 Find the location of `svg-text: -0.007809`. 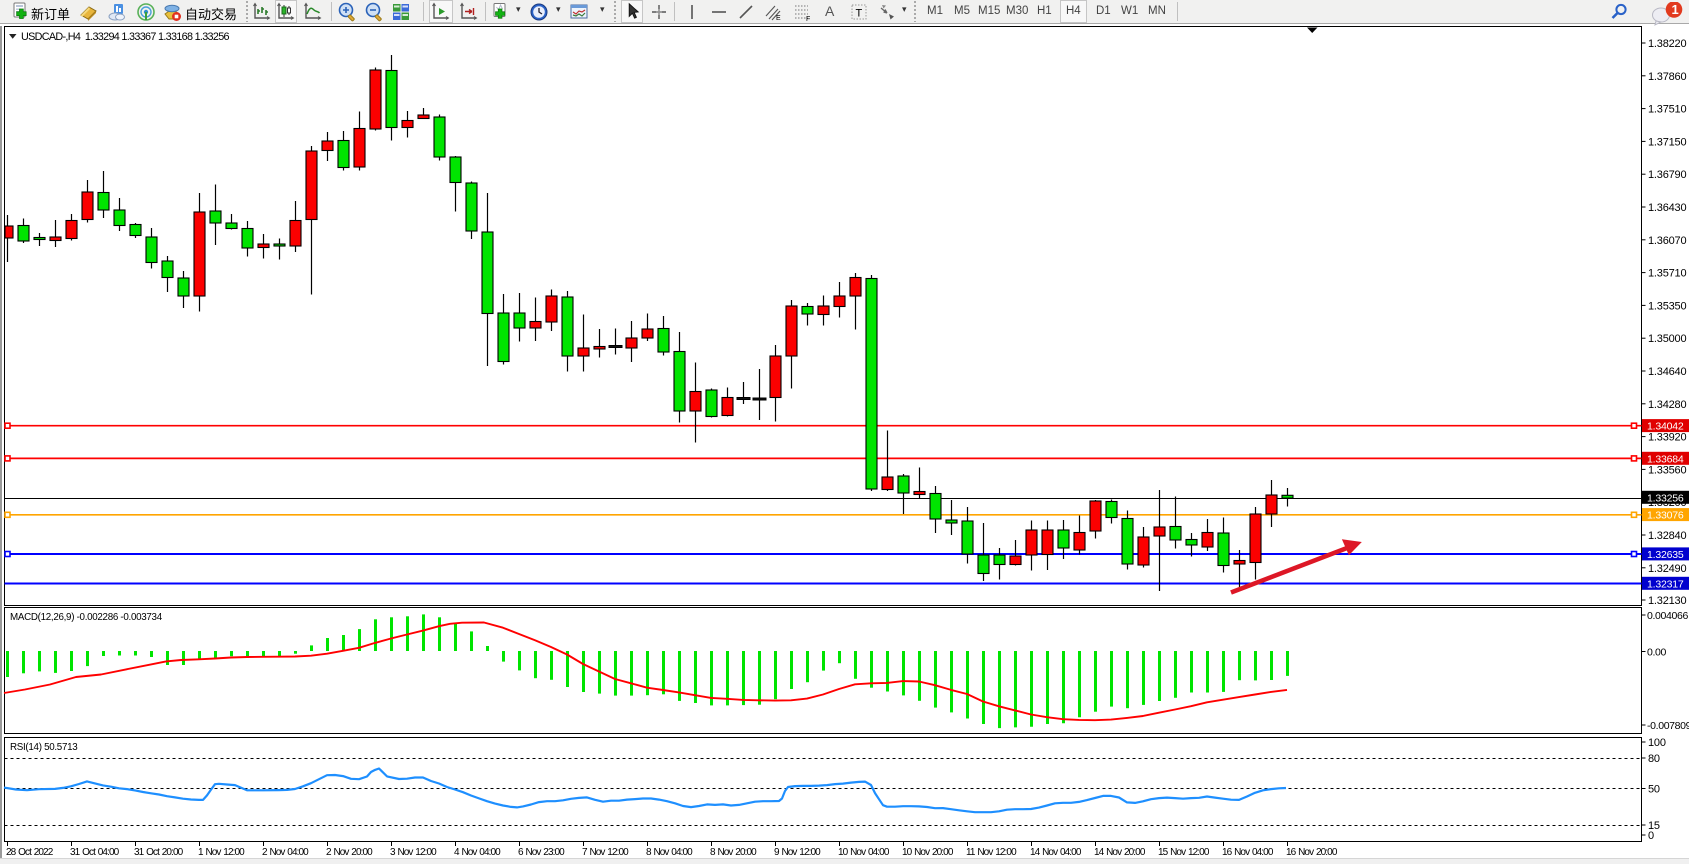

svg-text: -0.007809 is located at coordinates (1668, 726).